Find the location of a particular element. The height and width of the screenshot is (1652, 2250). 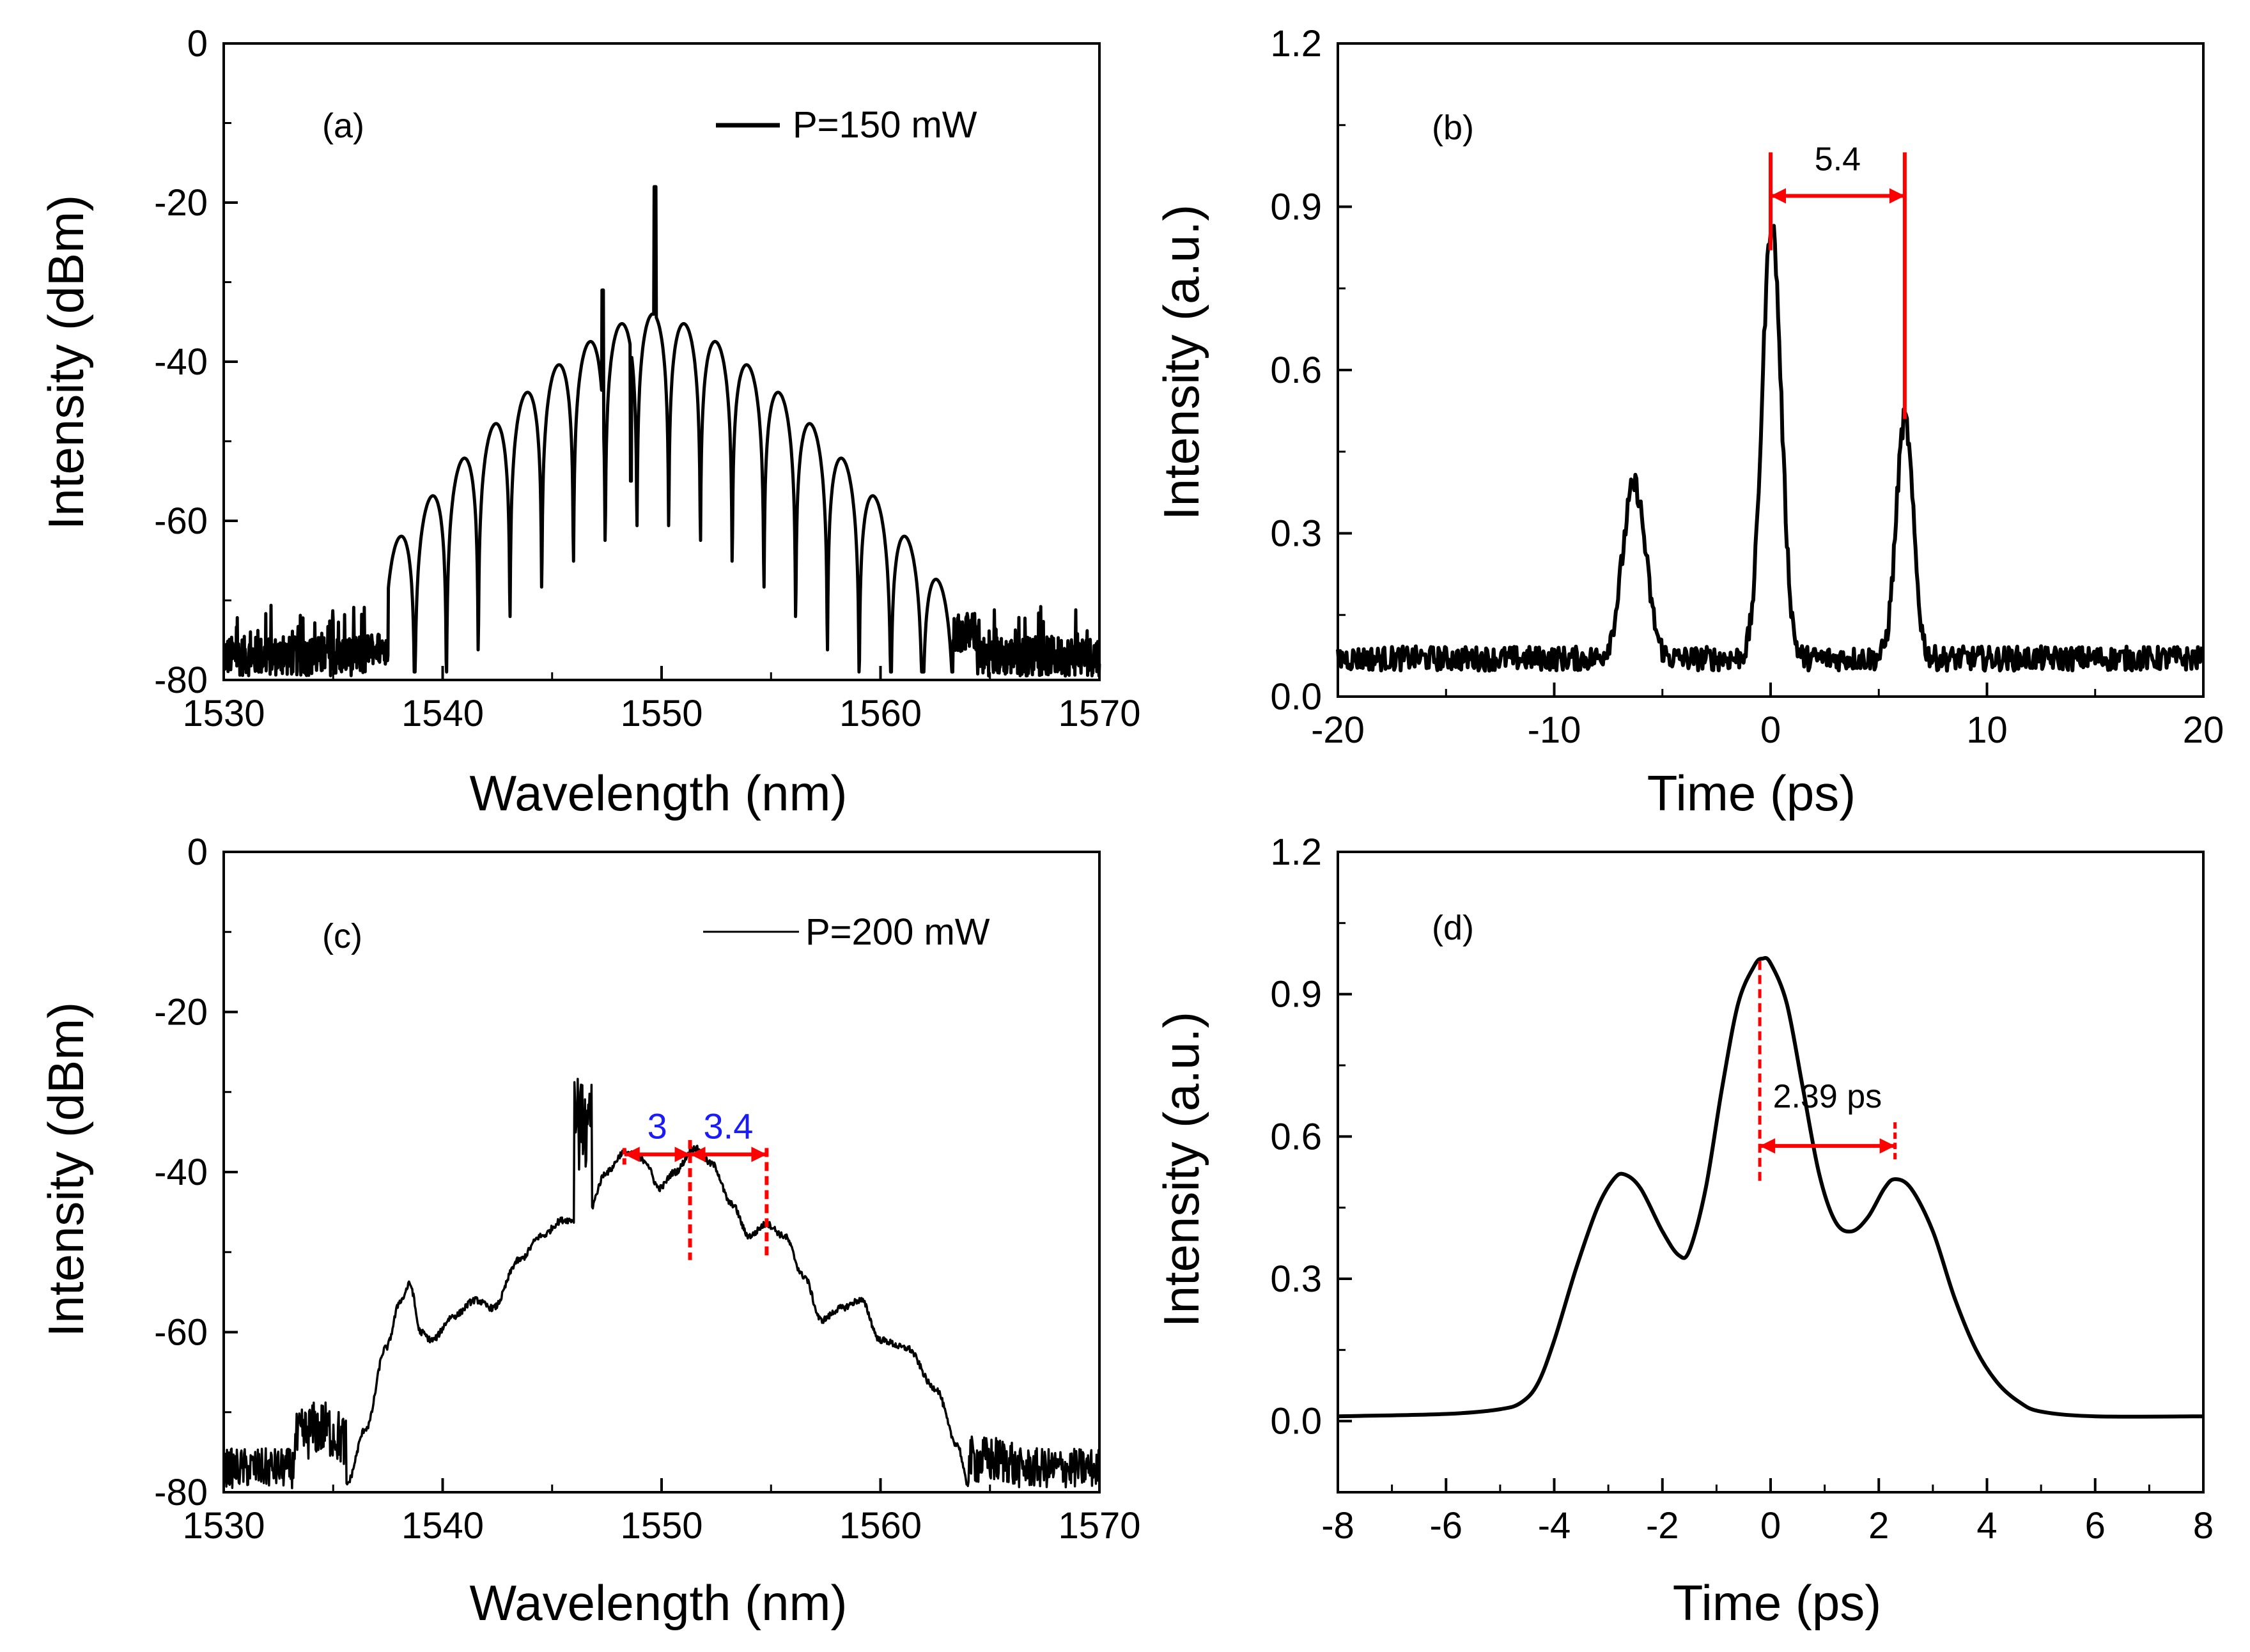

y-tick-label-b-0: 0.0 is located at coordinates (1296, 697).